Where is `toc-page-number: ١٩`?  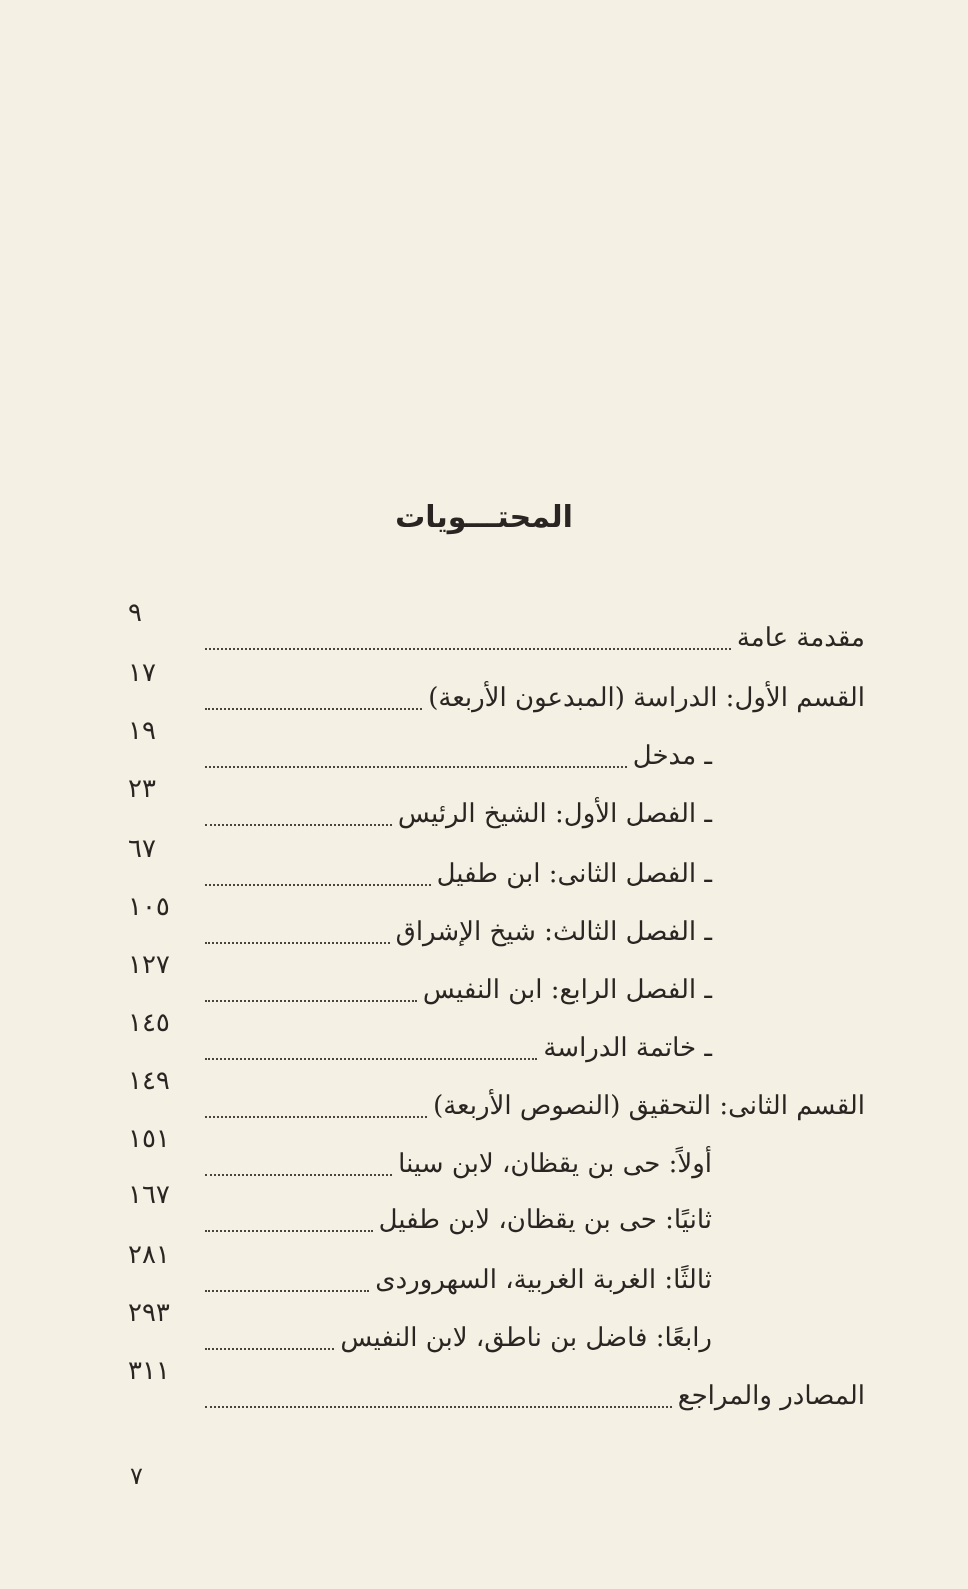 toc-page-number: ١٩ is located at coordinates (142, 731).